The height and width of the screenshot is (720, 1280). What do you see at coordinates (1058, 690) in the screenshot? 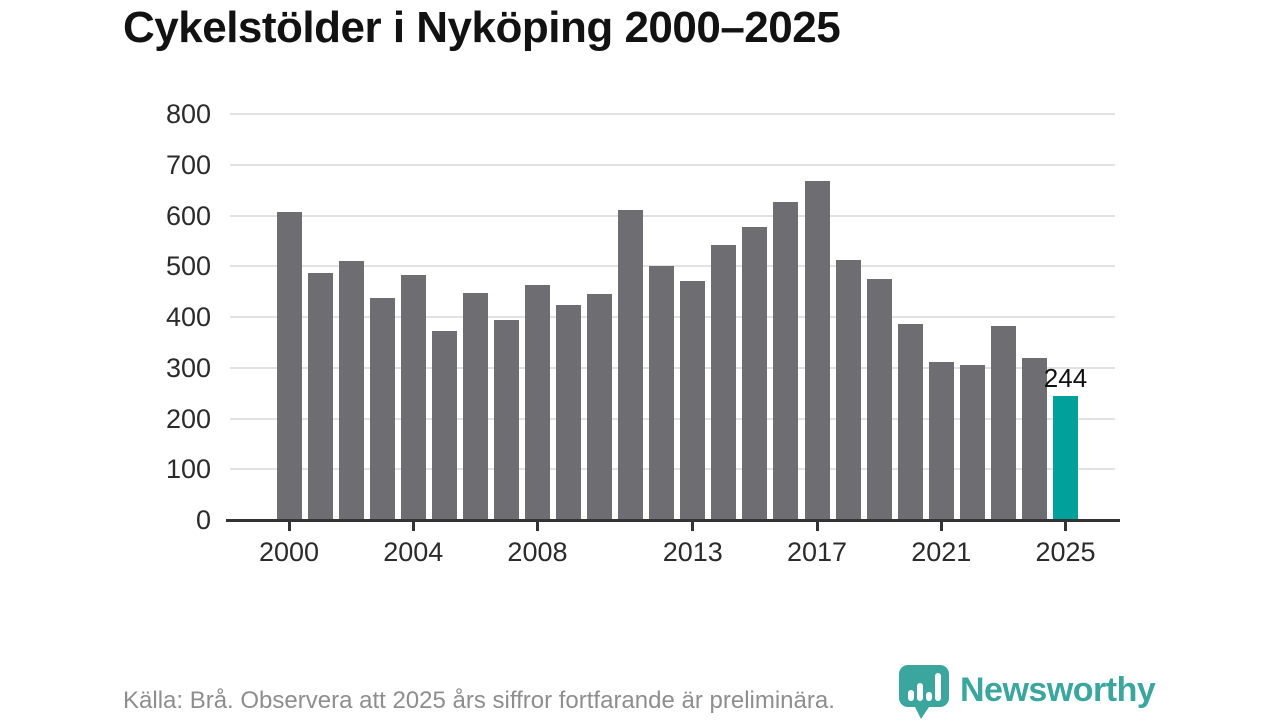
I see `newsworthy-logo-text: Newsworthy` at bounding box center [1058, 690].